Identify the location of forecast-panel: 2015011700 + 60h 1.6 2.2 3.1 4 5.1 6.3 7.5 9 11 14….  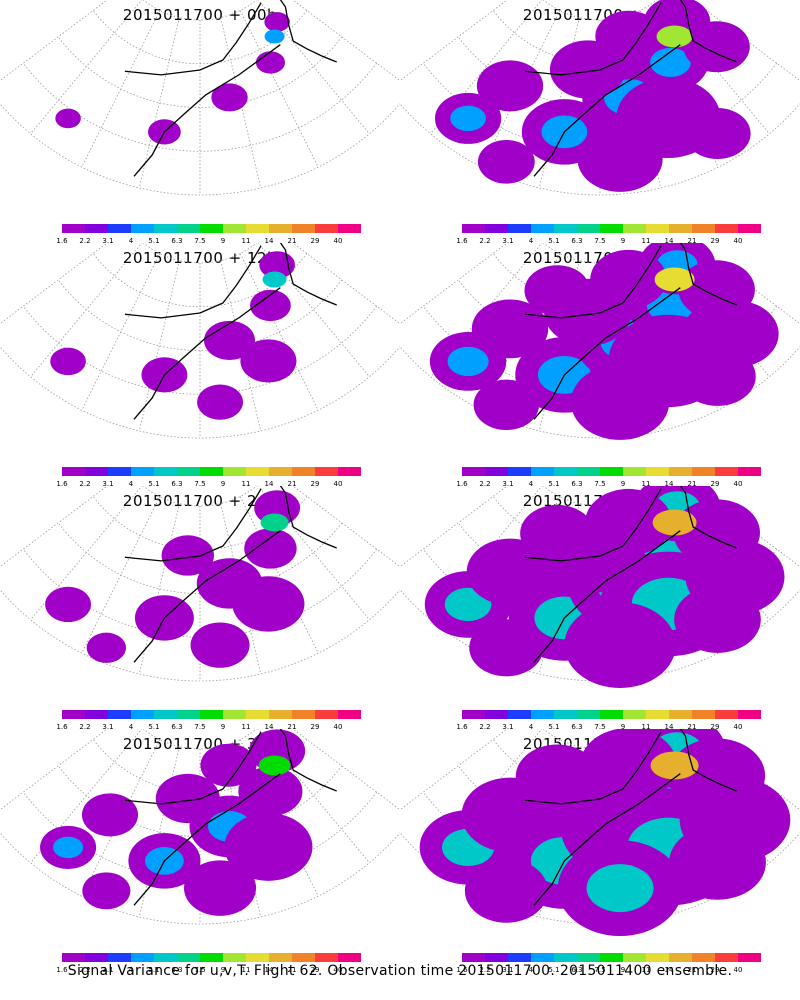
(600, 365).